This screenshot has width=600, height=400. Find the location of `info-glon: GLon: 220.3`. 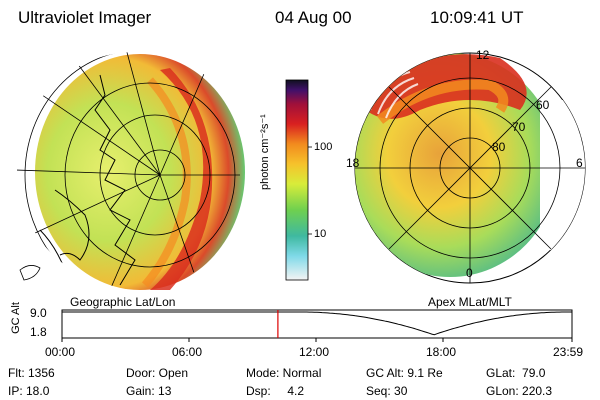

info-glon: GLon: 220.3 is located at coordinates (519, 391).